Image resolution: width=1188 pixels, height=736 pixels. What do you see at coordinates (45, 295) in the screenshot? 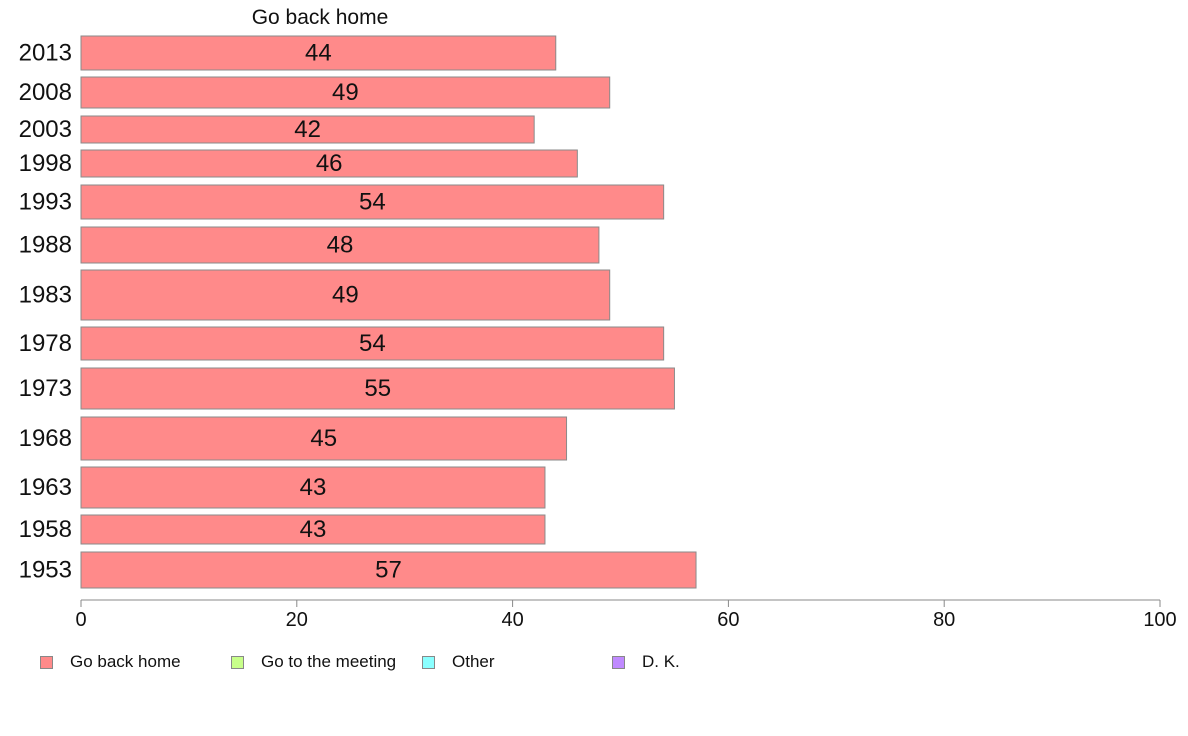
I see `category-label-1983: 1983` at bounding box center [45, 295].